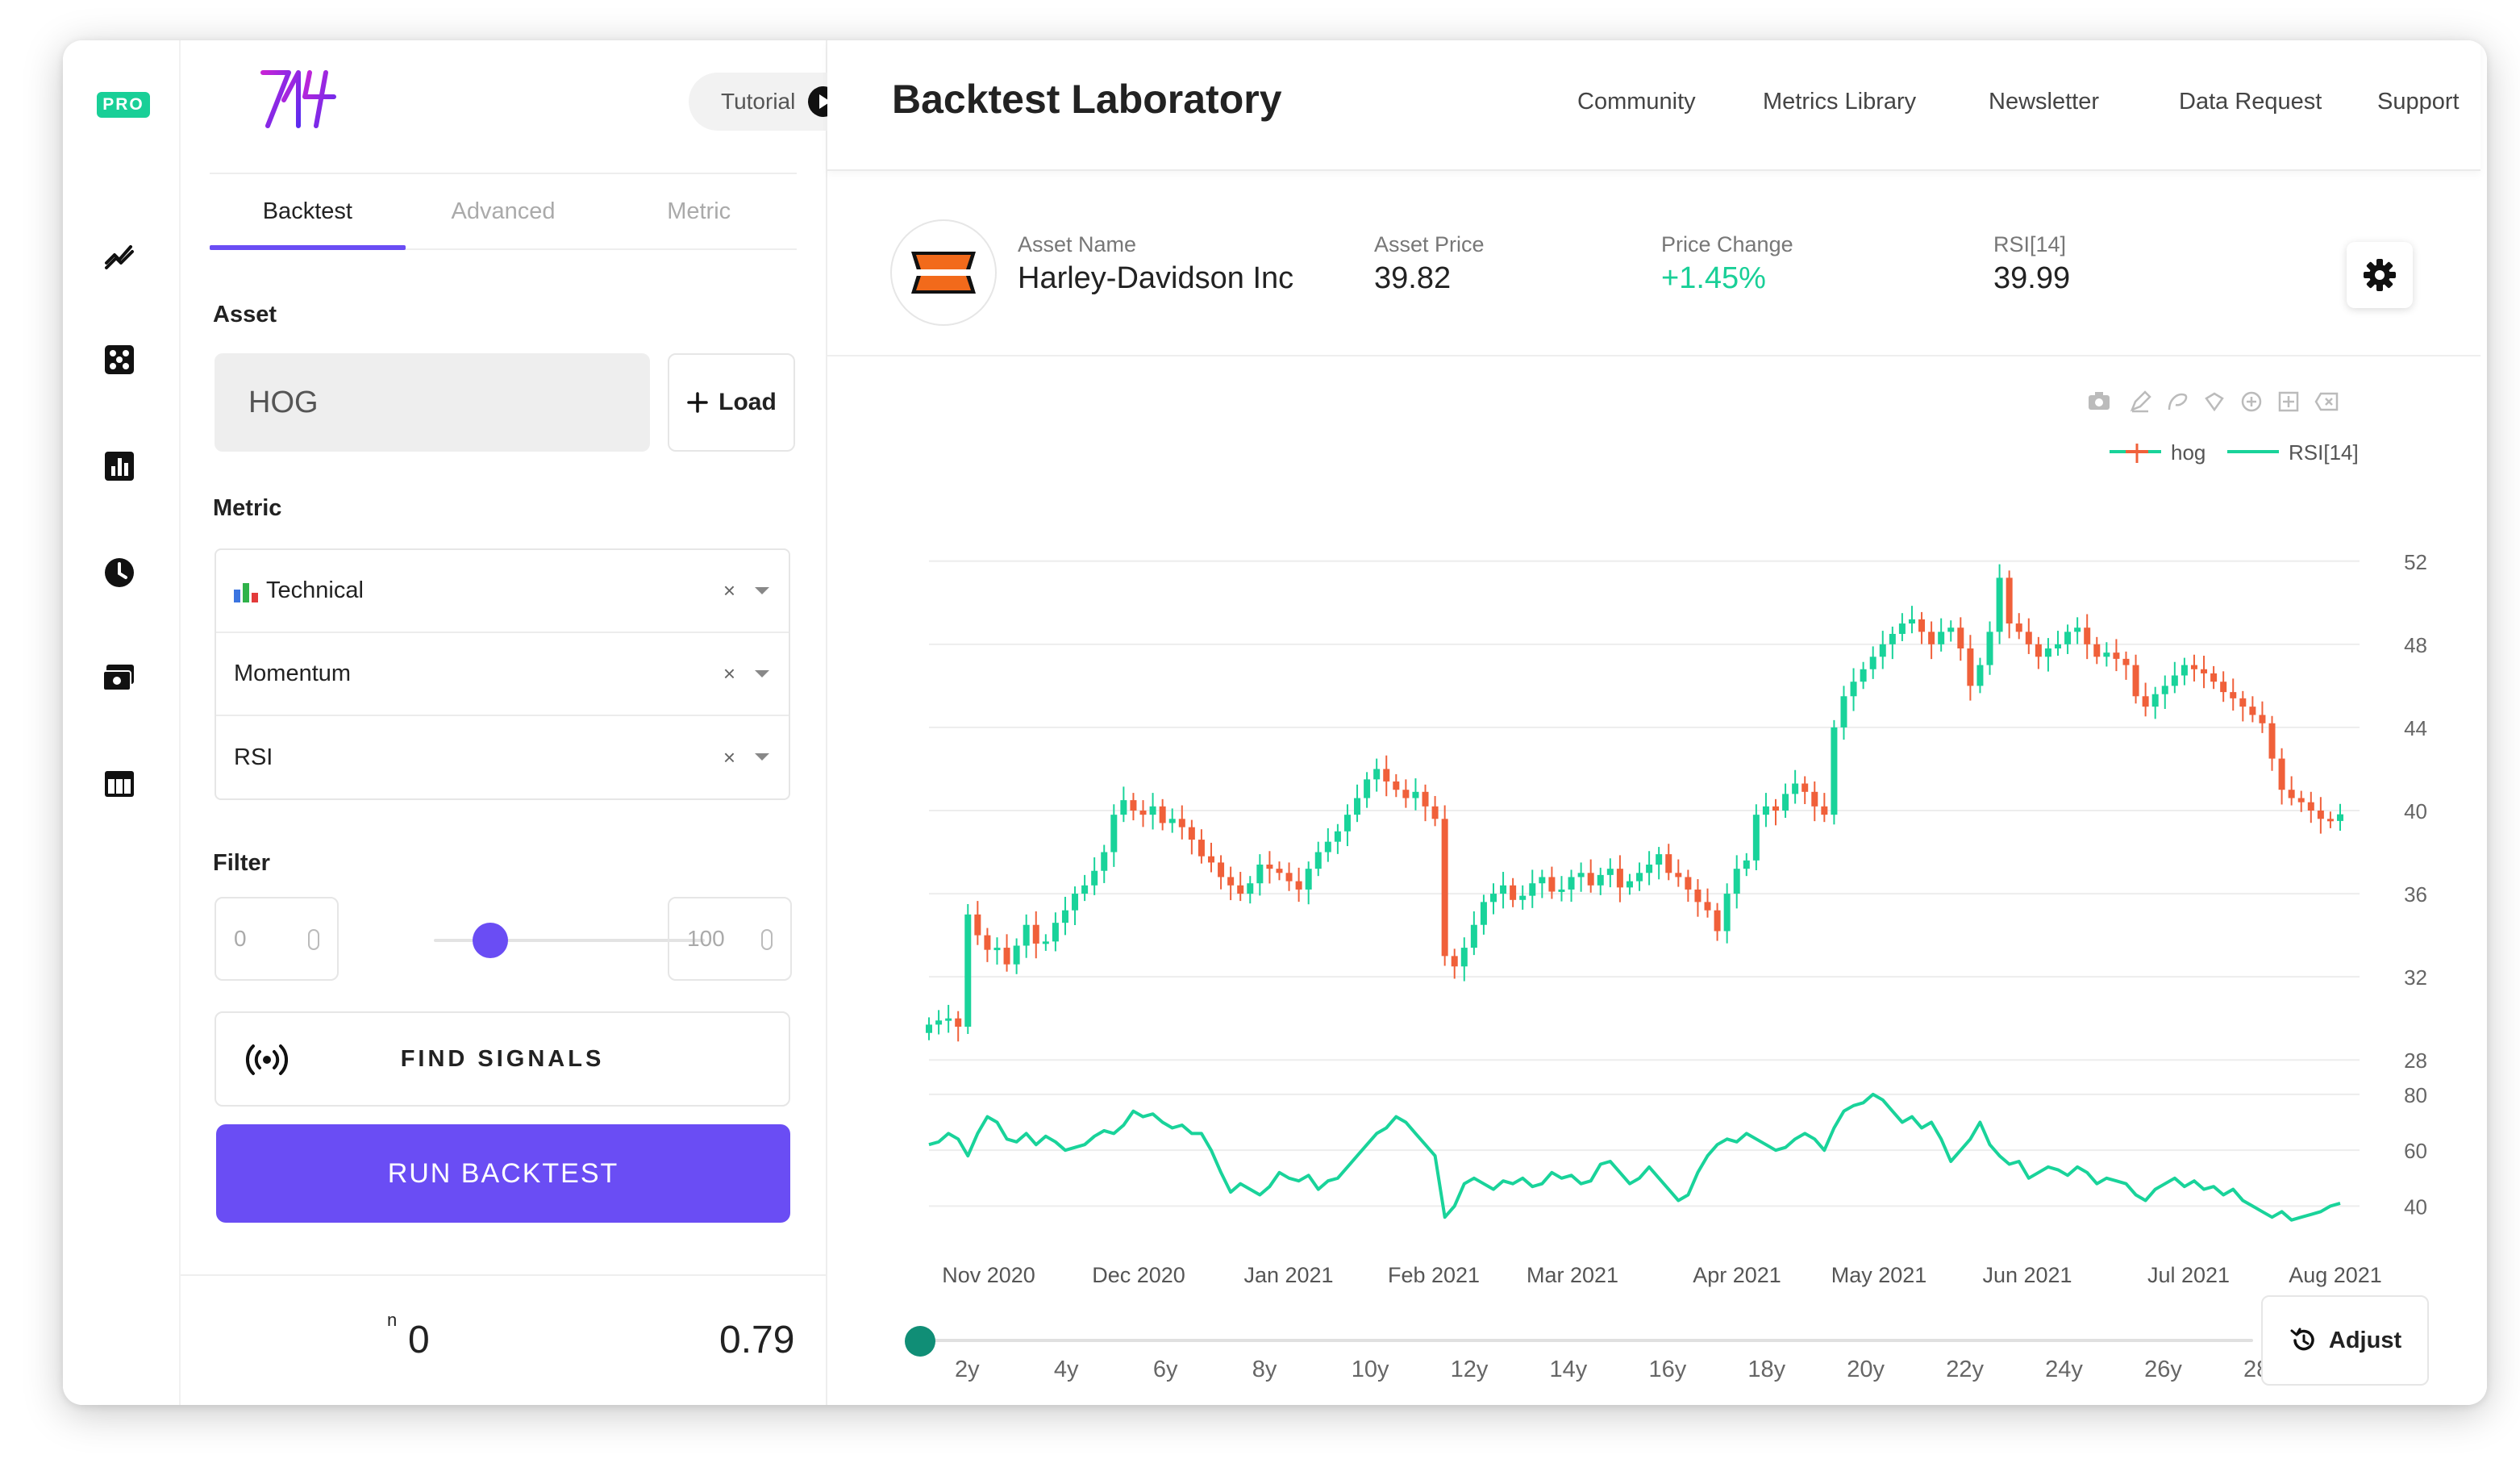  What do you see at coordinates (119, 466) in the screenshot?
I see `bar-chart-icon` at bounding box center [119, 466].